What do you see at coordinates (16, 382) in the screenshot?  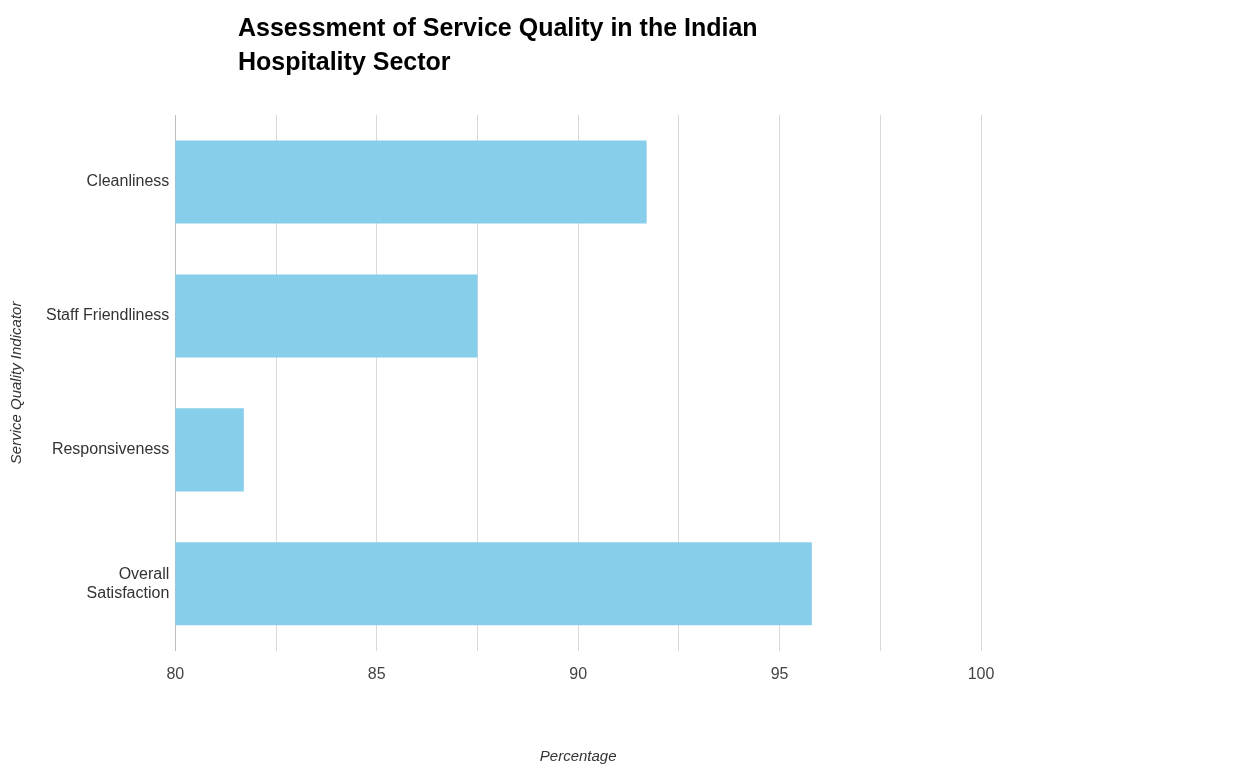 I see `y-axis-title: Service Quality Indicator` at bounding box center [16, 382].